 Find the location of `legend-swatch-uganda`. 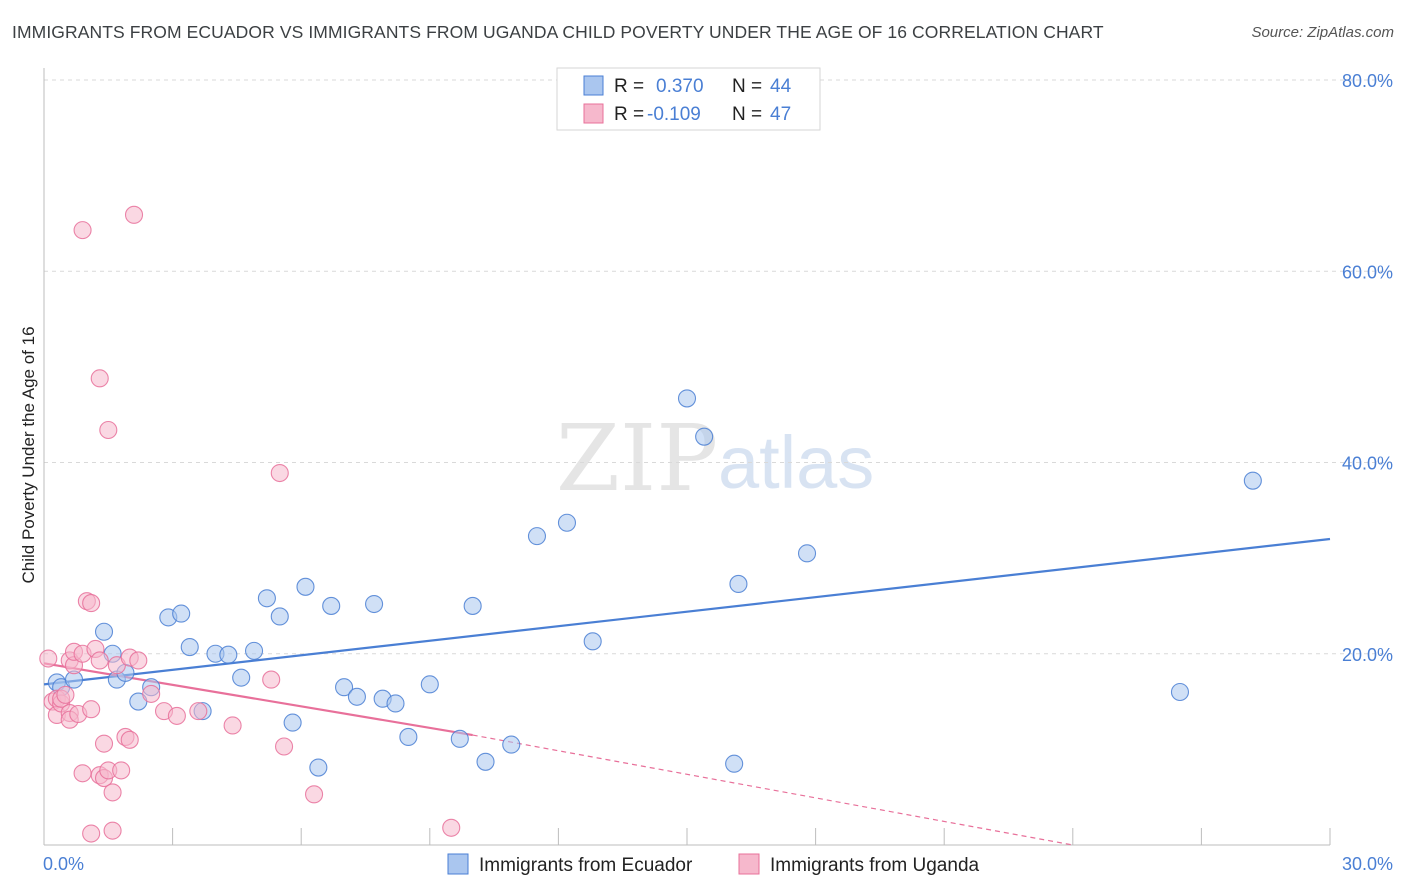

legend-swatch-uganda is located at coordinates (593, 113).